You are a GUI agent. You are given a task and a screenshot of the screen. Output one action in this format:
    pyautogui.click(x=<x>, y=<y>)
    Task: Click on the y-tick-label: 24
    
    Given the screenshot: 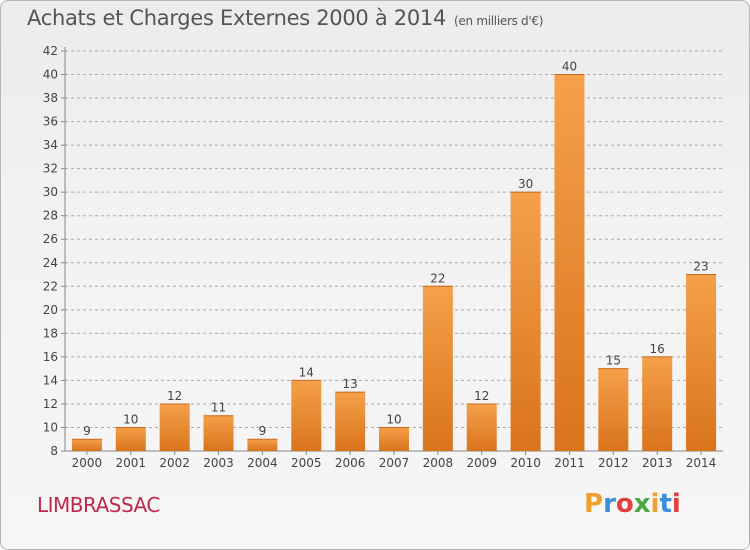 What is the action you would take?
    pyautogui.click(x=50, y=263)
    